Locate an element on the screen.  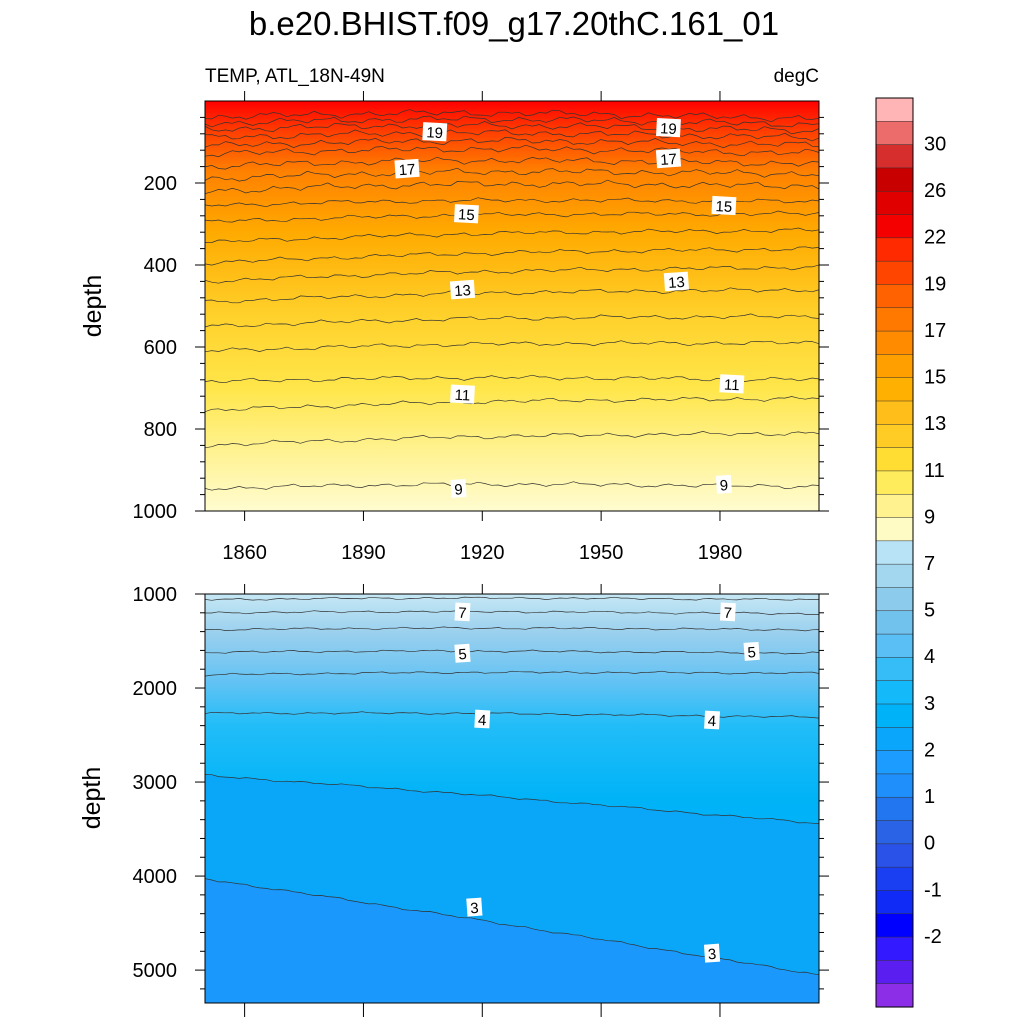
contour-band is located at coordinates (512, 940).